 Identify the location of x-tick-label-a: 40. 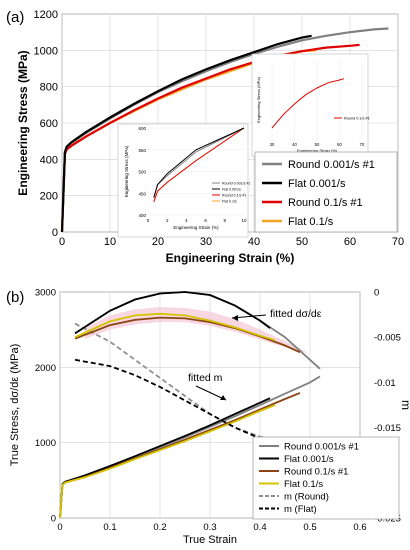
(254, 242).